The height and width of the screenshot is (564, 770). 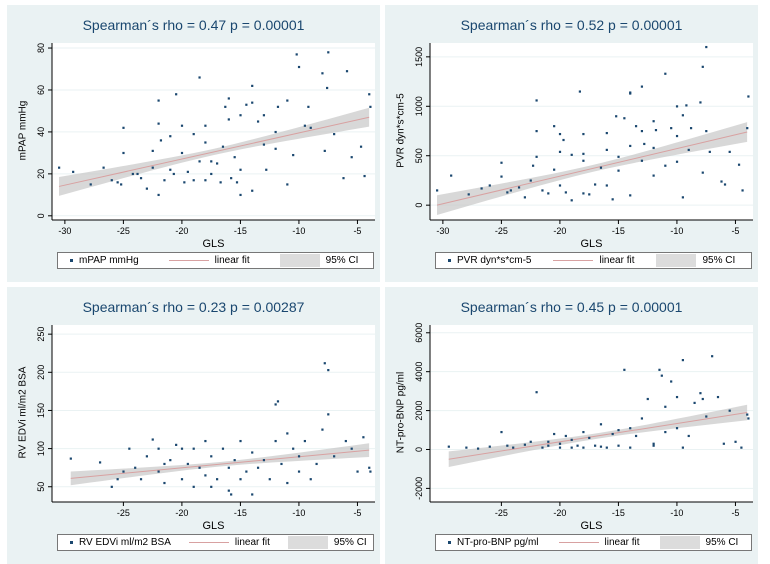 What do you see at coordinates (419, 333) in the screenshot?
I see `y-tick-label: 6000` at bounding box center [419, 333].